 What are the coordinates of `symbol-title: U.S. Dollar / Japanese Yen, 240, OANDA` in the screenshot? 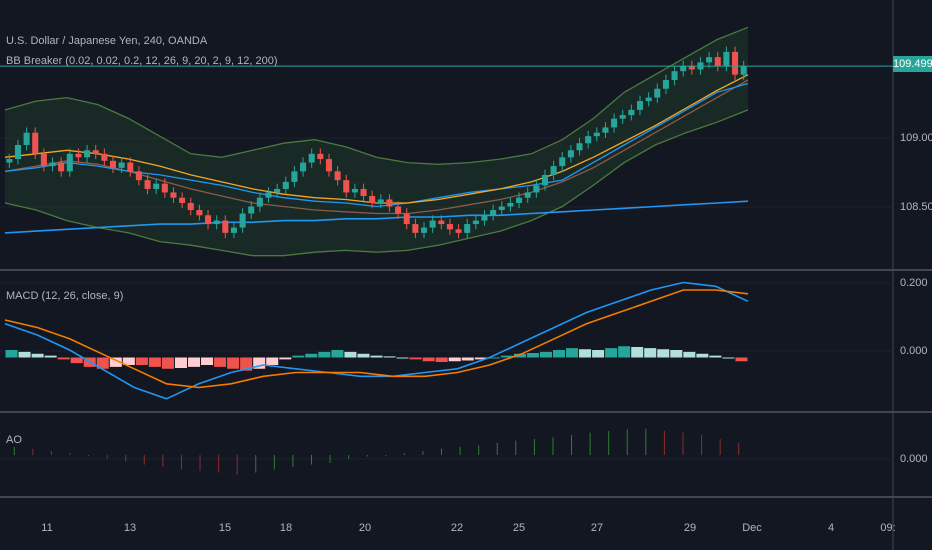 It's located at (107, 41).